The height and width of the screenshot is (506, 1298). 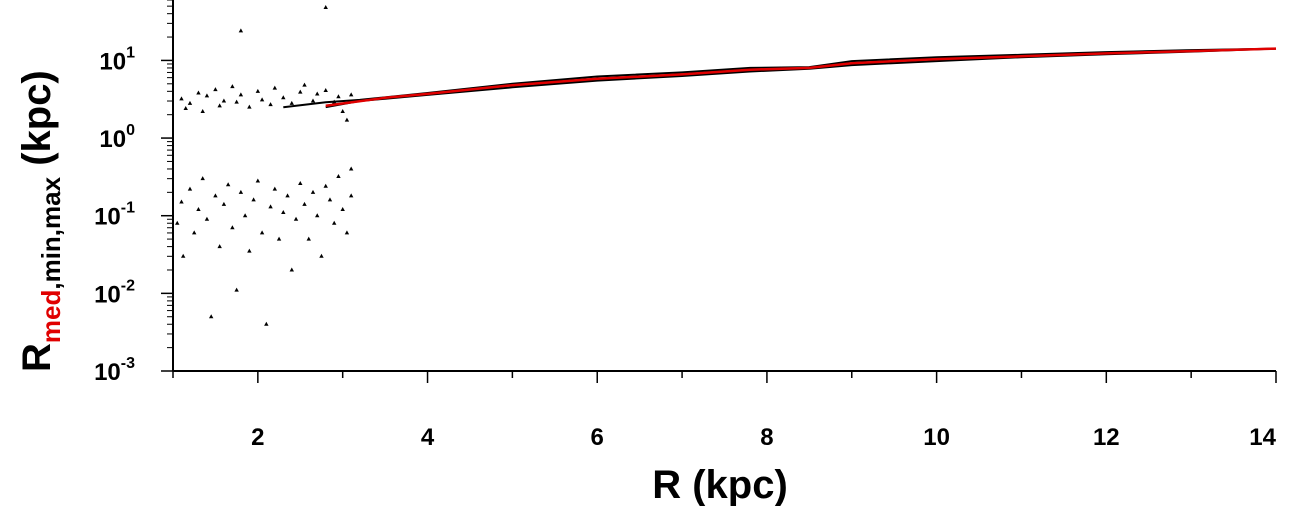 What do you see at coordinates (428, 437) in the screenshot?
I see `x-tick-label: 4` at bounding box center [428, 437].